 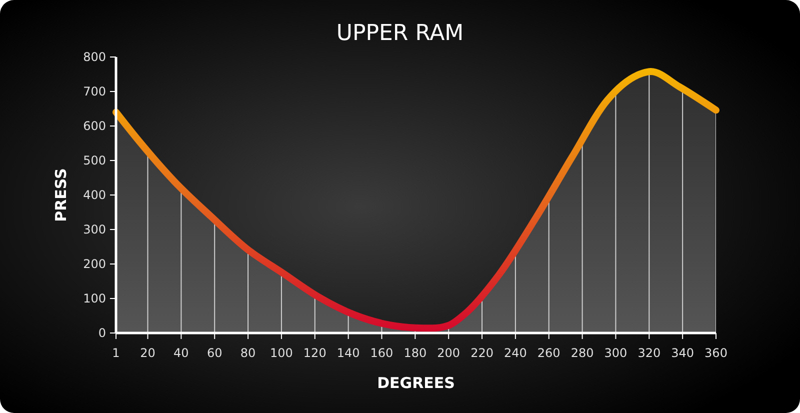 I want to click on x-tick-label: 340, so click(x=682, y=353).